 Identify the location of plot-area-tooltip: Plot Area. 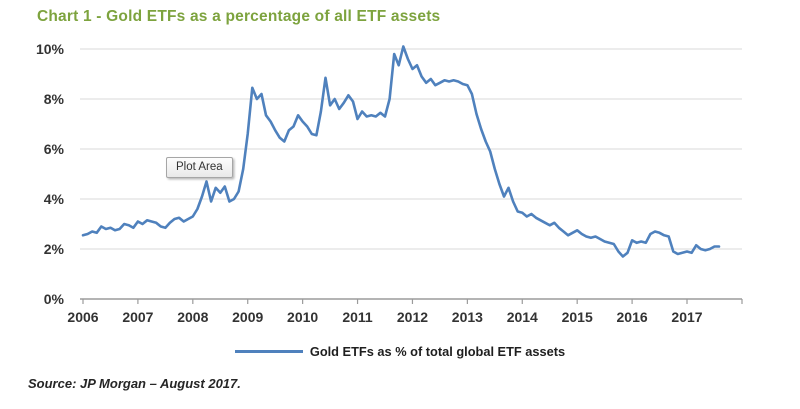
(199, 167).